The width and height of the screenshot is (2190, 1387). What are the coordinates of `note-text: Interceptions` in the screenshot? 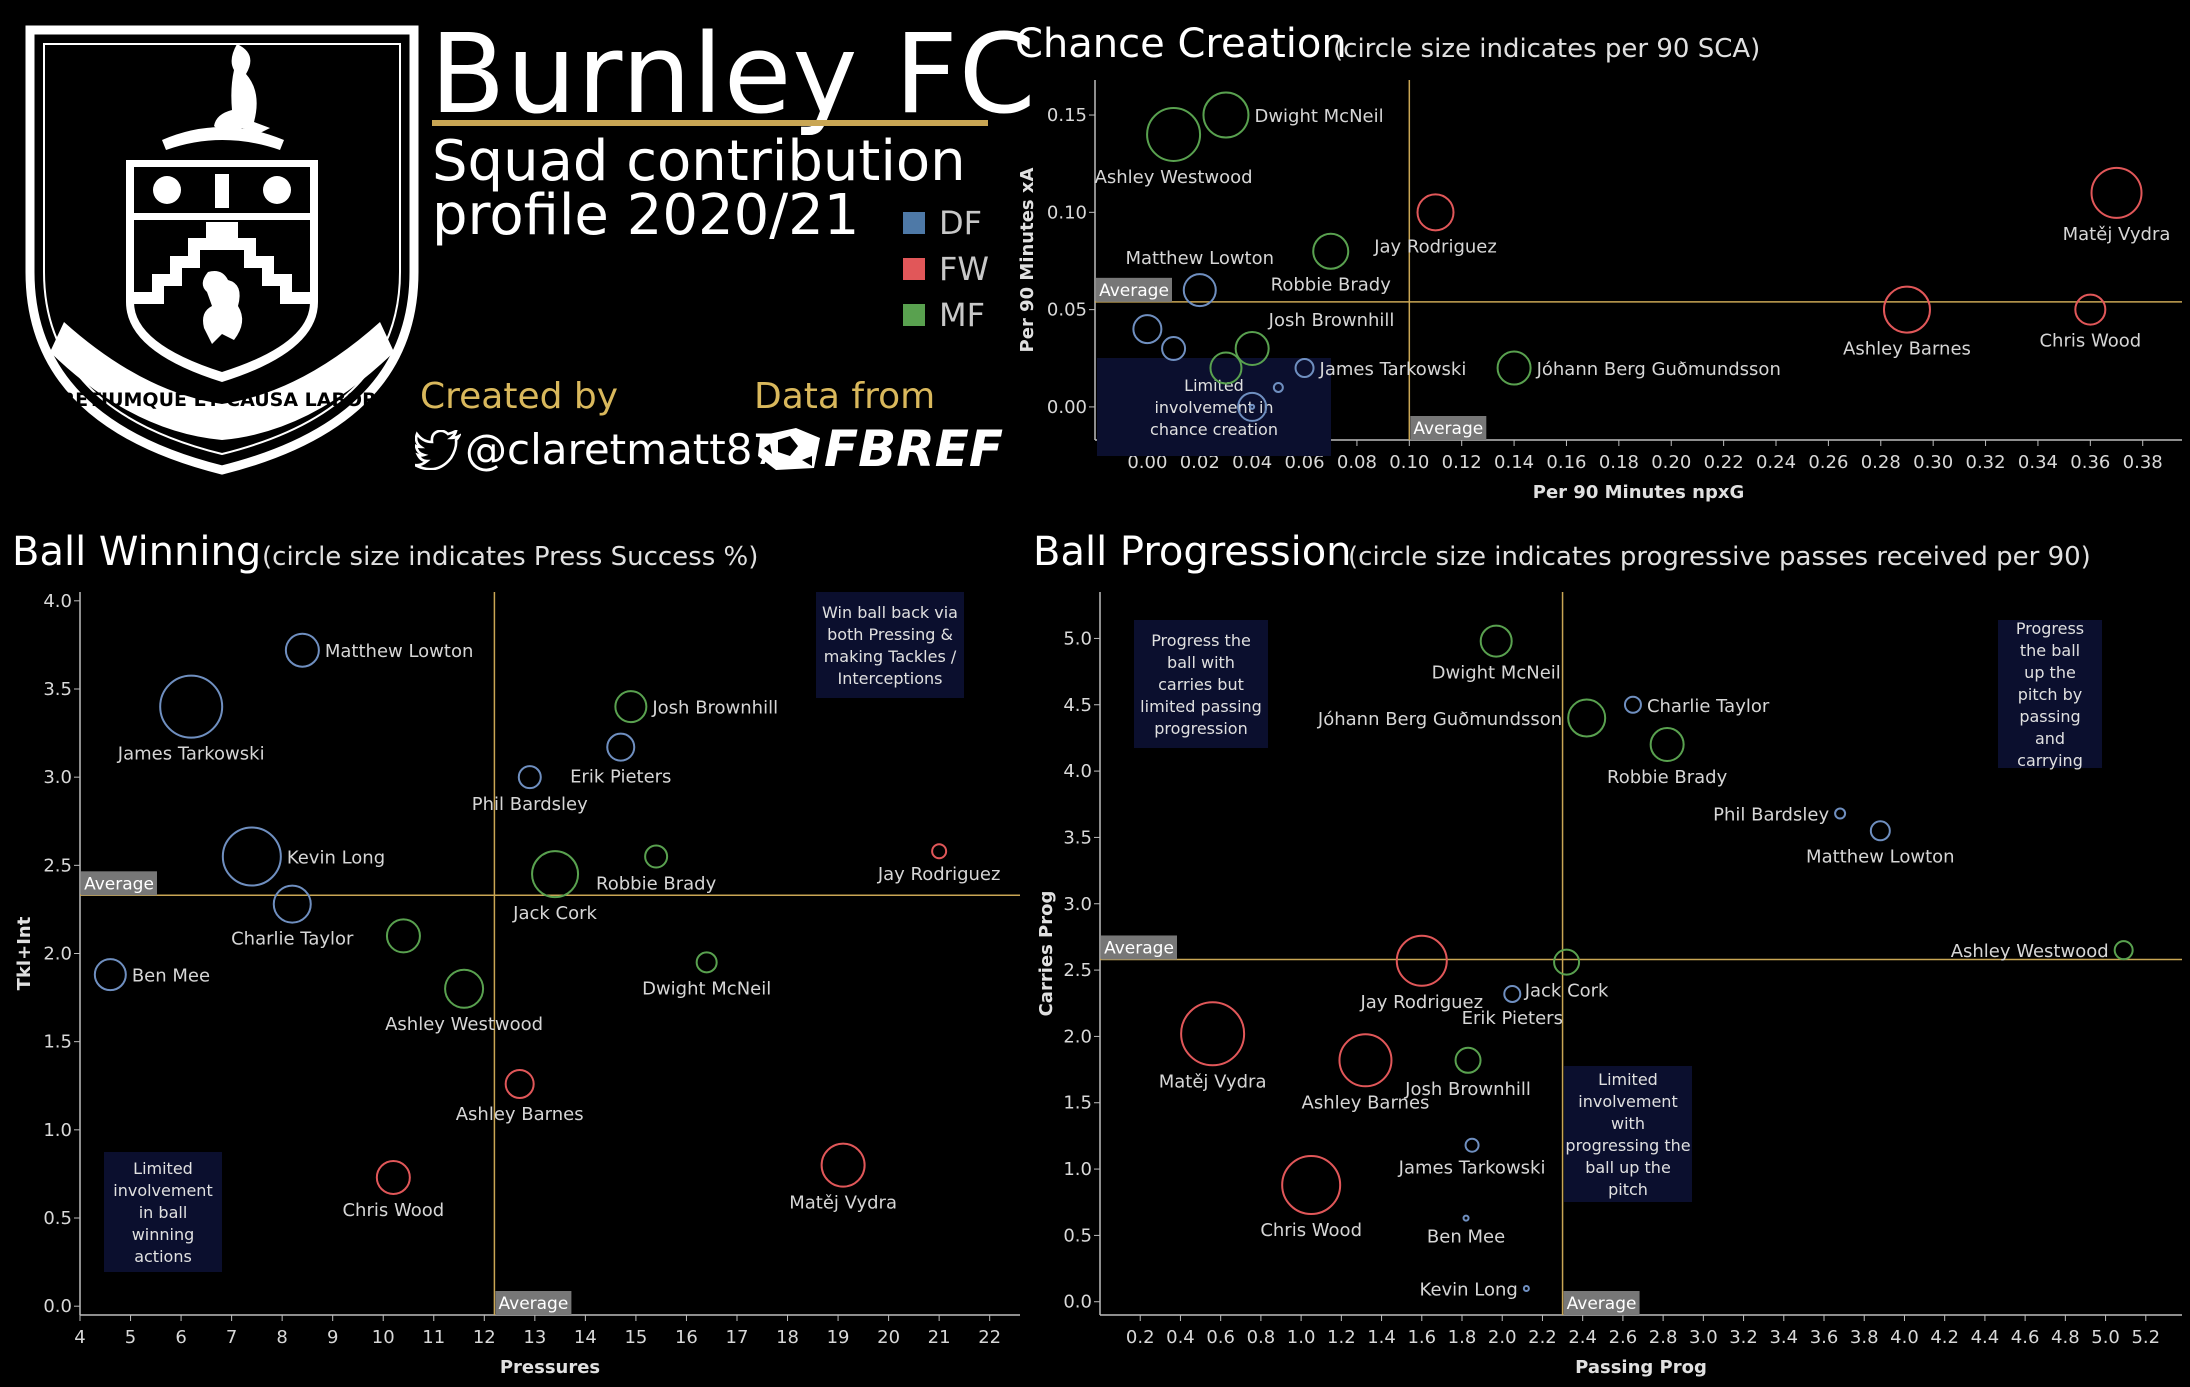 It's located at (890, 678).